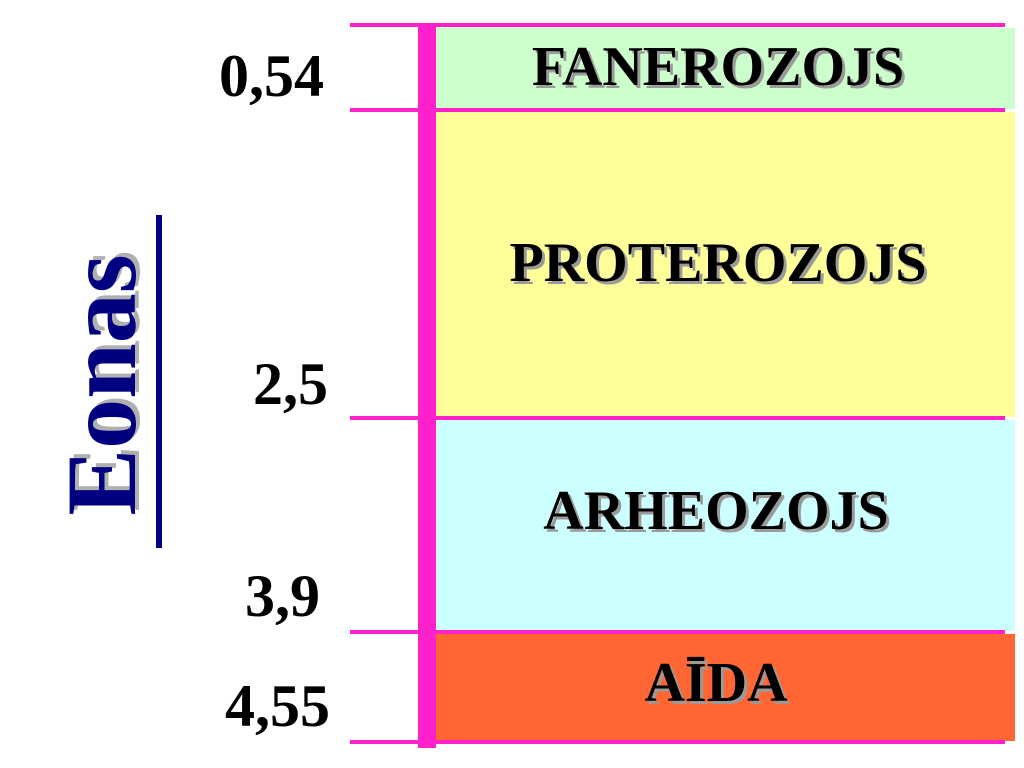 The height and width of the screenshot is (768, 1024). What do you see at coordinates (159, 381) in the screenshot?
I see `title-underline` at bounding box center [159, 381].